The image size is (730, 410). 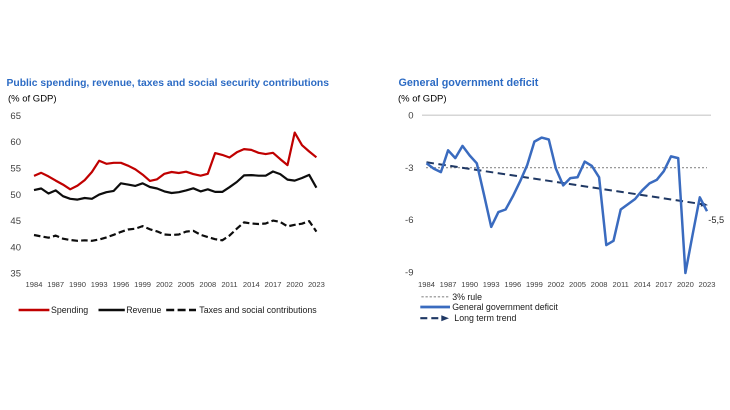 What do you see at coordinates (15, 116) in the screenshot?
I see `svg-text: 65` at bounding box center [15, 116].